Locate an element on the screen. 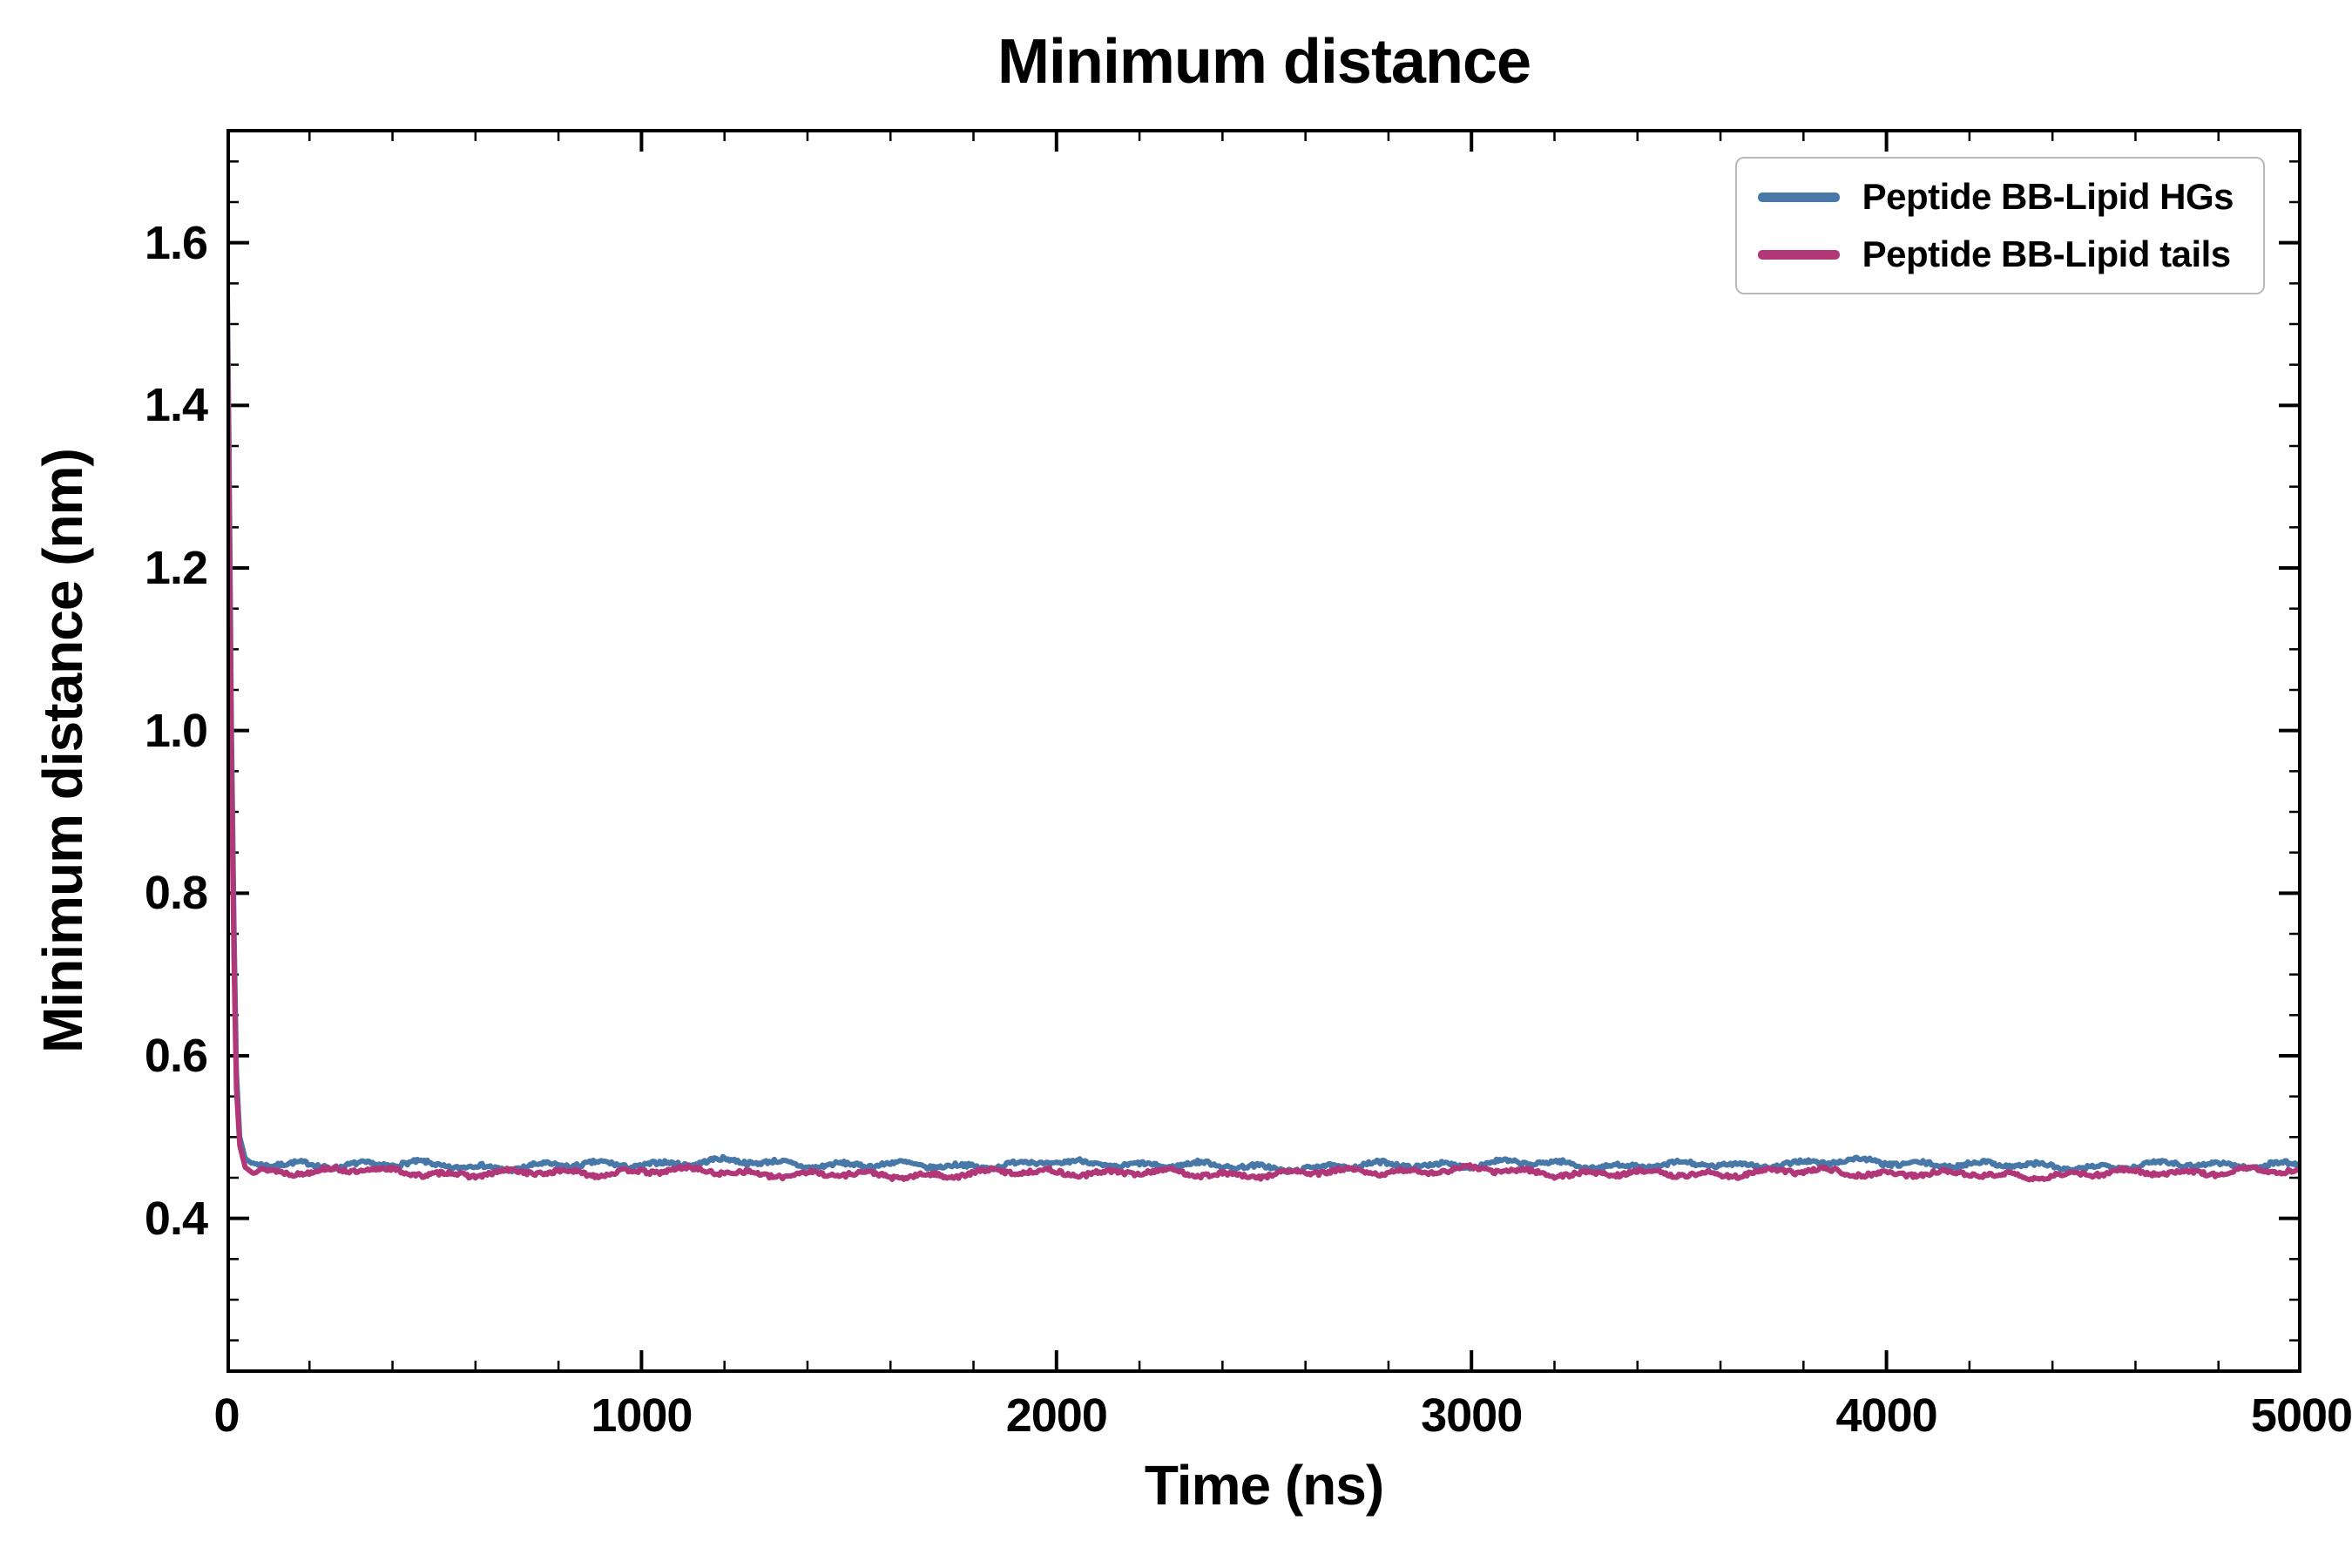 The width and height of the screenshot is (2352, 1568). x-tick-label: 5000 is located at coordinates (2301, 1415).